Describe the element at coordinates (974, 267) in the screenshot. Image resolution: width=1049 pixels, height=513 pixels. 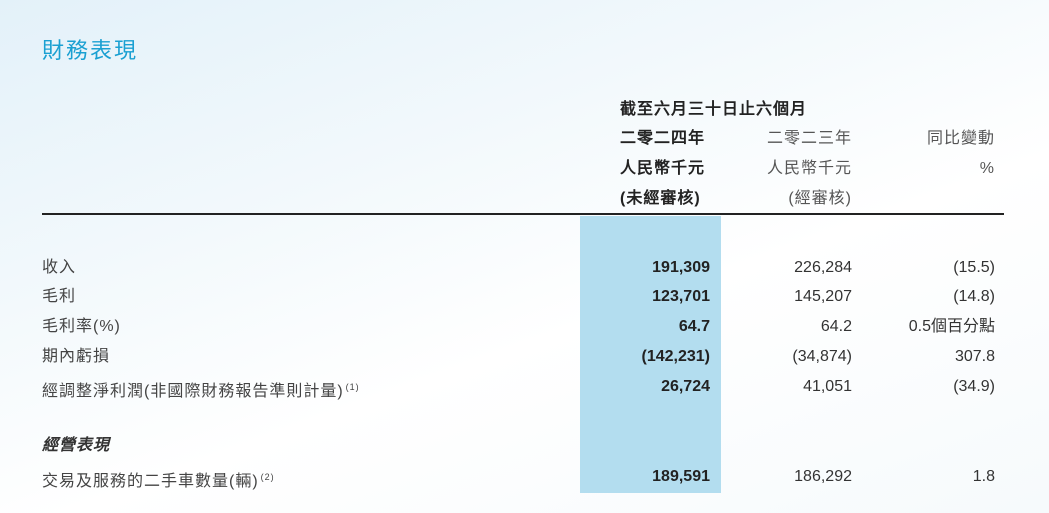
I see `value-change: (15.5)` at that location.